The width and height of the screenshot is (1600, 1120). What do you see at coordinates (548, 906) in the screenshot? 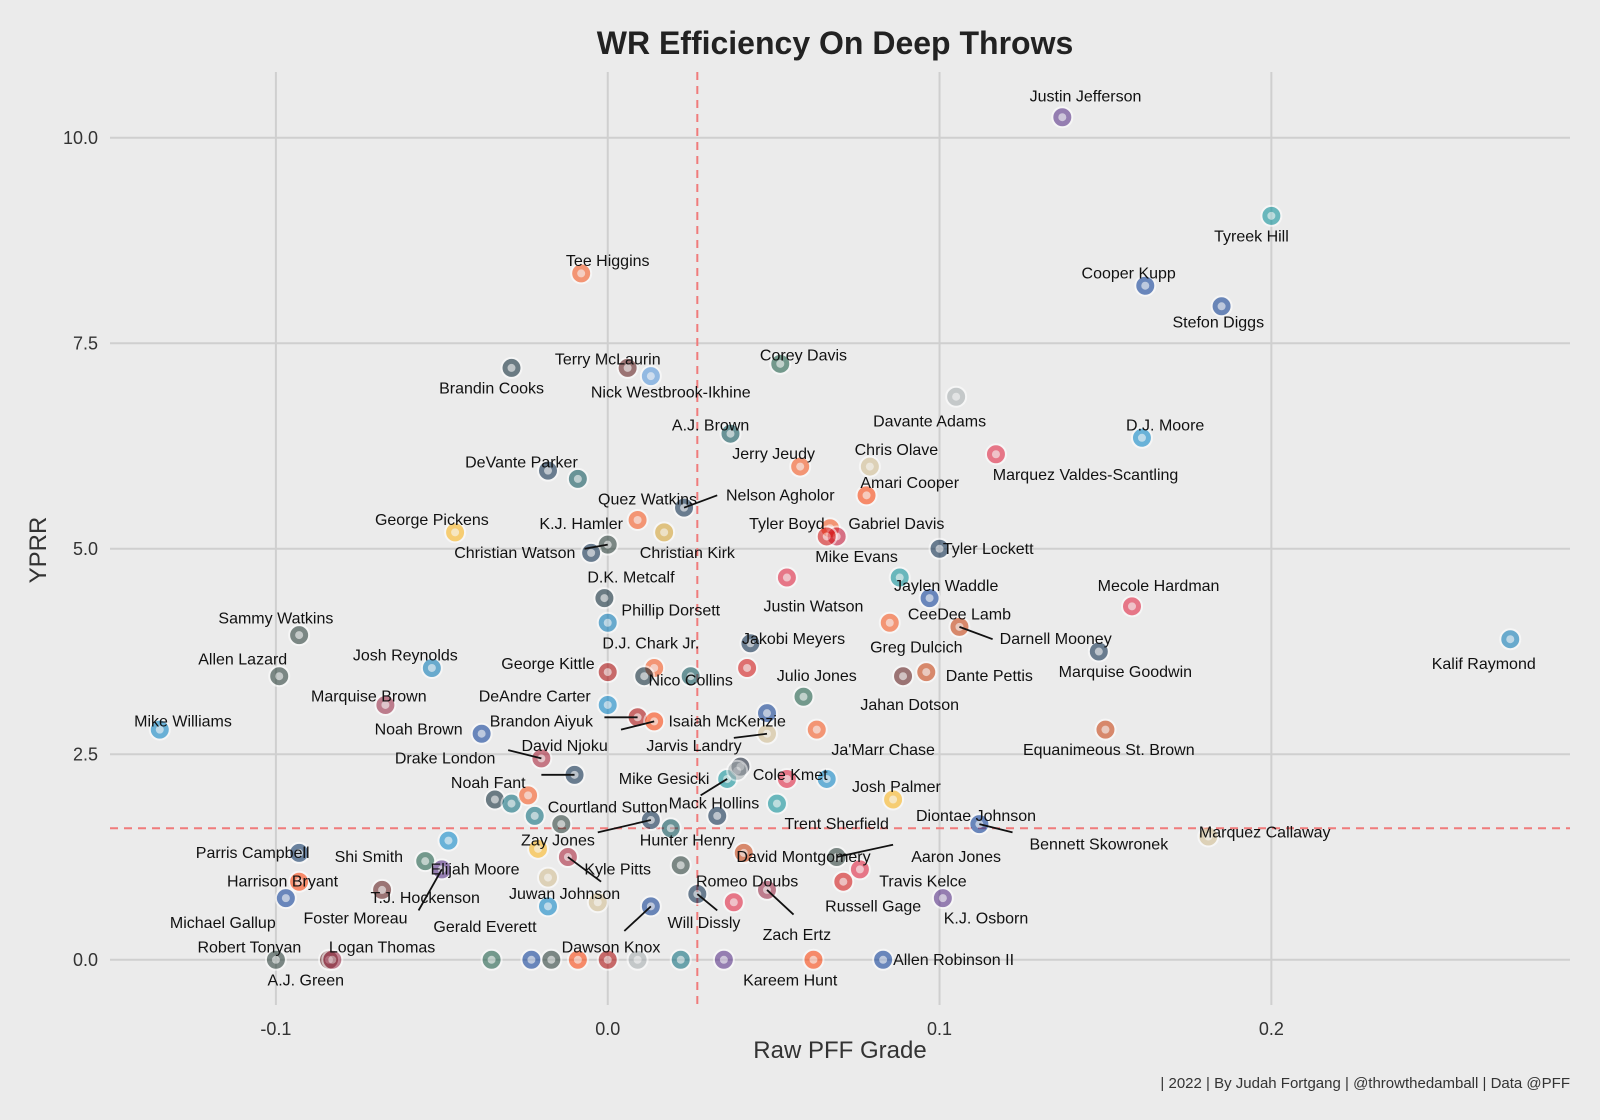
I see `point-gerald-everett` at bounding box center [548, 906].